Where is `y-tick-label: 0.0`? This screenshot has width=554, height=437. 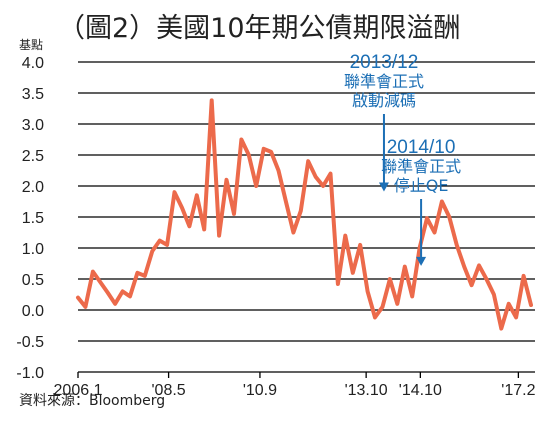
y-tick-label: 0.0 is located at coordinates (33, 311).